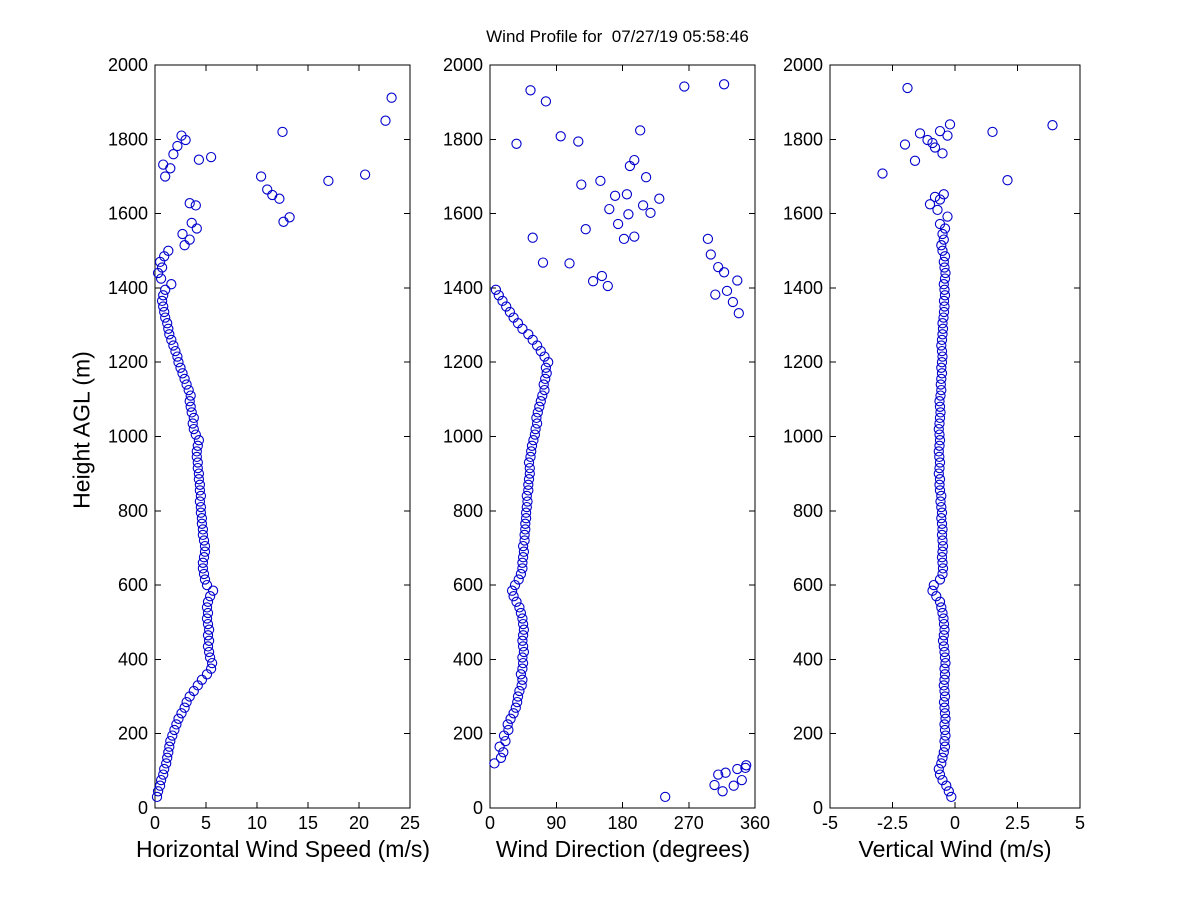 This screenshot has width=1200, height=900. What do you see at coordinates (308, 823) in the screenshot?
I see `svg-text: 15` at bounding box center [308, 823].